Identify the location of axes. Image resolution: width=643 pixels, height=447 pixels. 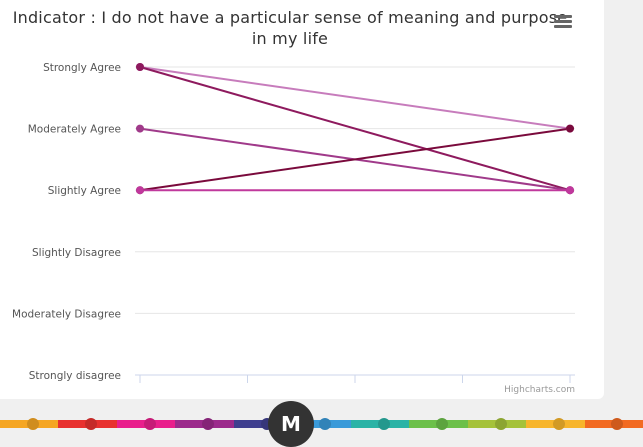
(355, 378).